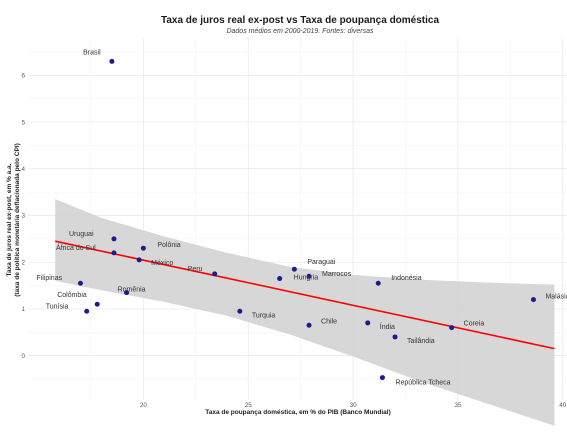  Describe the element at coordinates (23, 76) in the screenshot. I see `y-tick-6: 6` at that location.